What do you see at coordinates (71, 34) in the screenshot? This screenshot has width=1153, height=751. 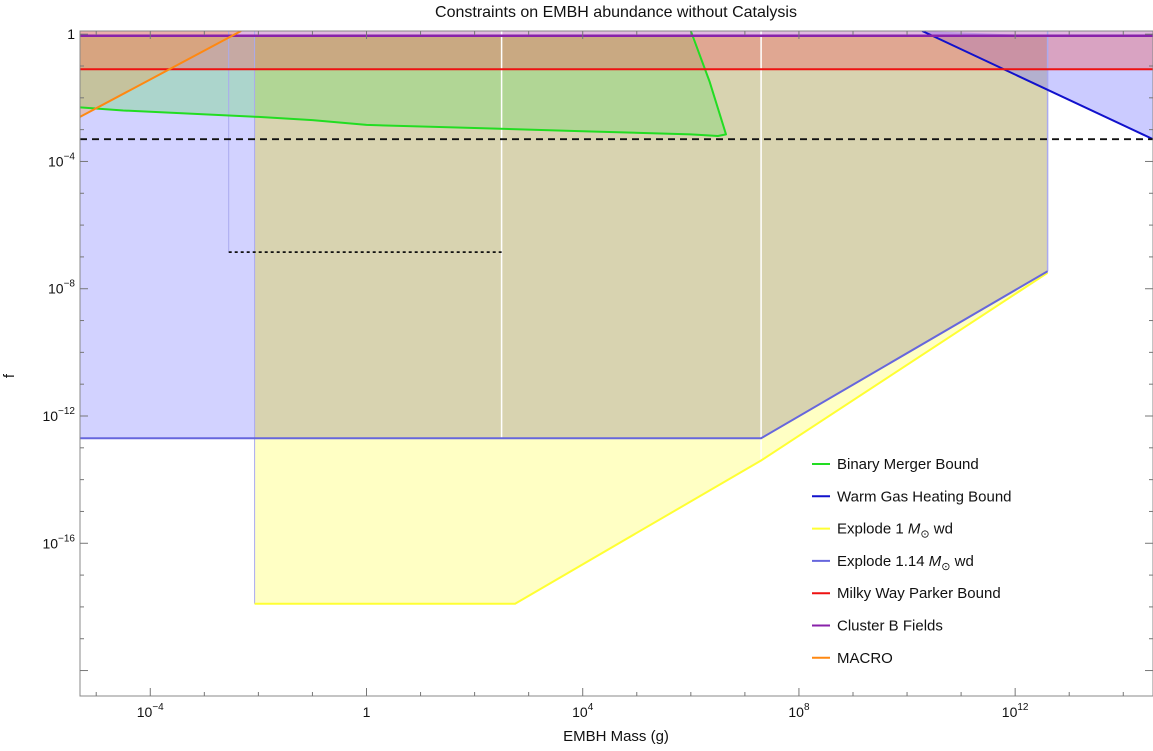 I see `y-tick-label: 1` at bounding box center [71, 34].